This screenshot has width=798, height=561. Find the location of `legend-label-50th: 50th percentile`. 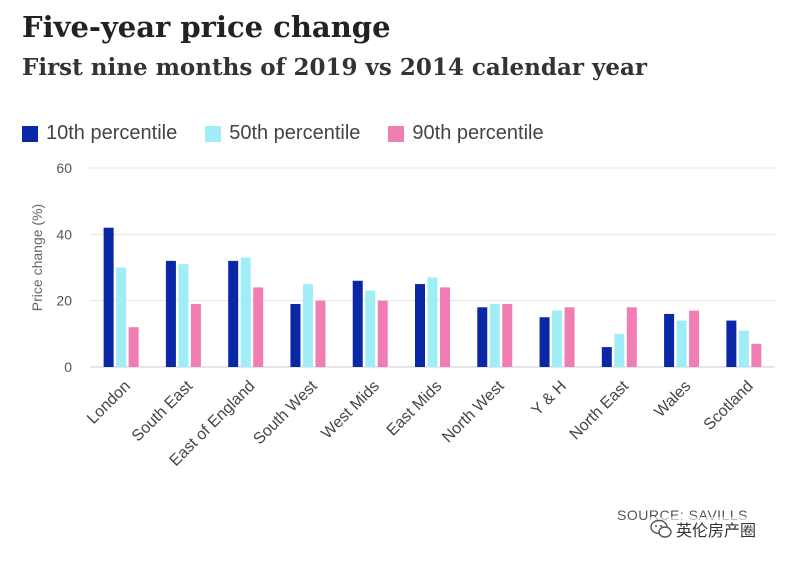

legend-label-50th: 50th percentile is located at coordinates (295, 133).